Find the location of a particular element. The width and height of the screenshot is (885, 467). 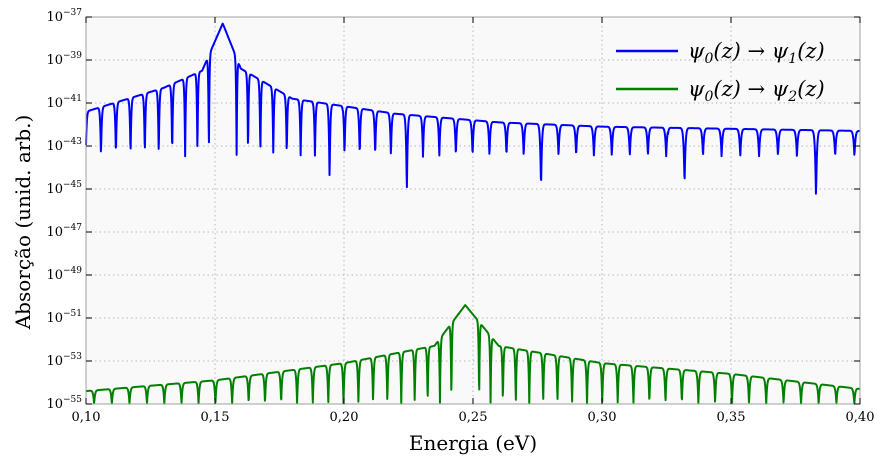

x-tick-label: 0,35 is located at coordinates (731, 417).